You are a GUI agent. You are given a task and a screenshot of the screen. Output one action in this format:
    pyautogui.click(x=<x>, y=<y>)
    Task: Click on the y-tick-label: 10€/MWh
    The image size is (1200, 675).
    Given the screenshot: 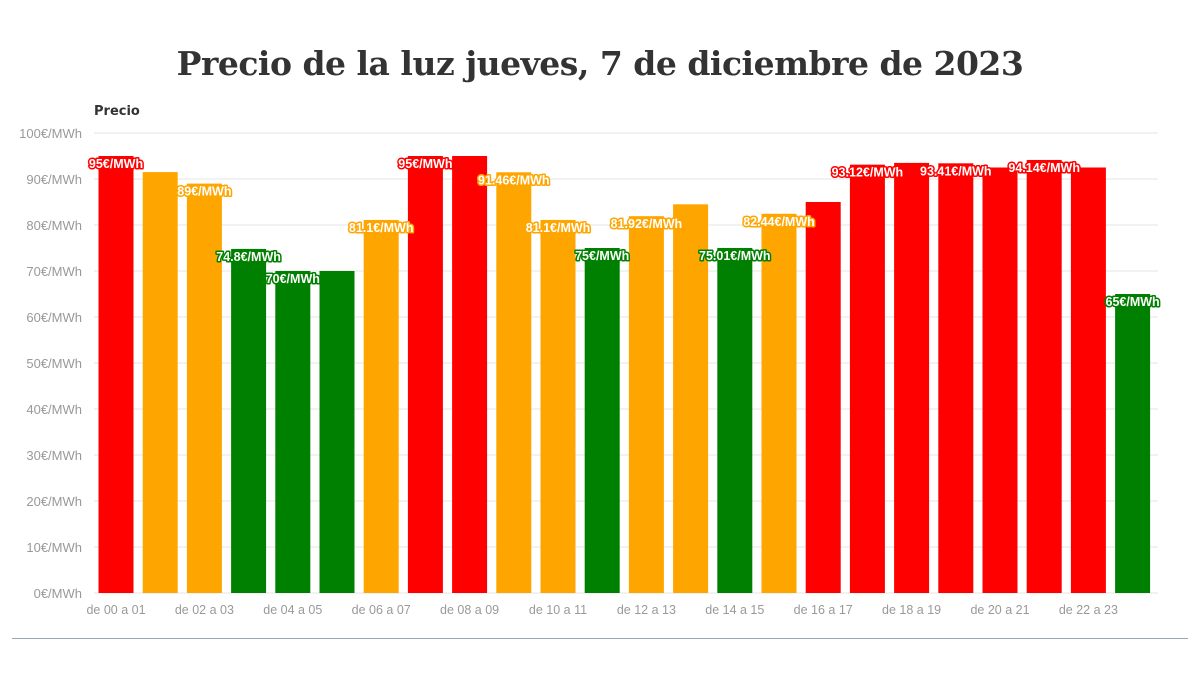 What is the action you would take?
    pyautogui.click(x=54, y=547)
    